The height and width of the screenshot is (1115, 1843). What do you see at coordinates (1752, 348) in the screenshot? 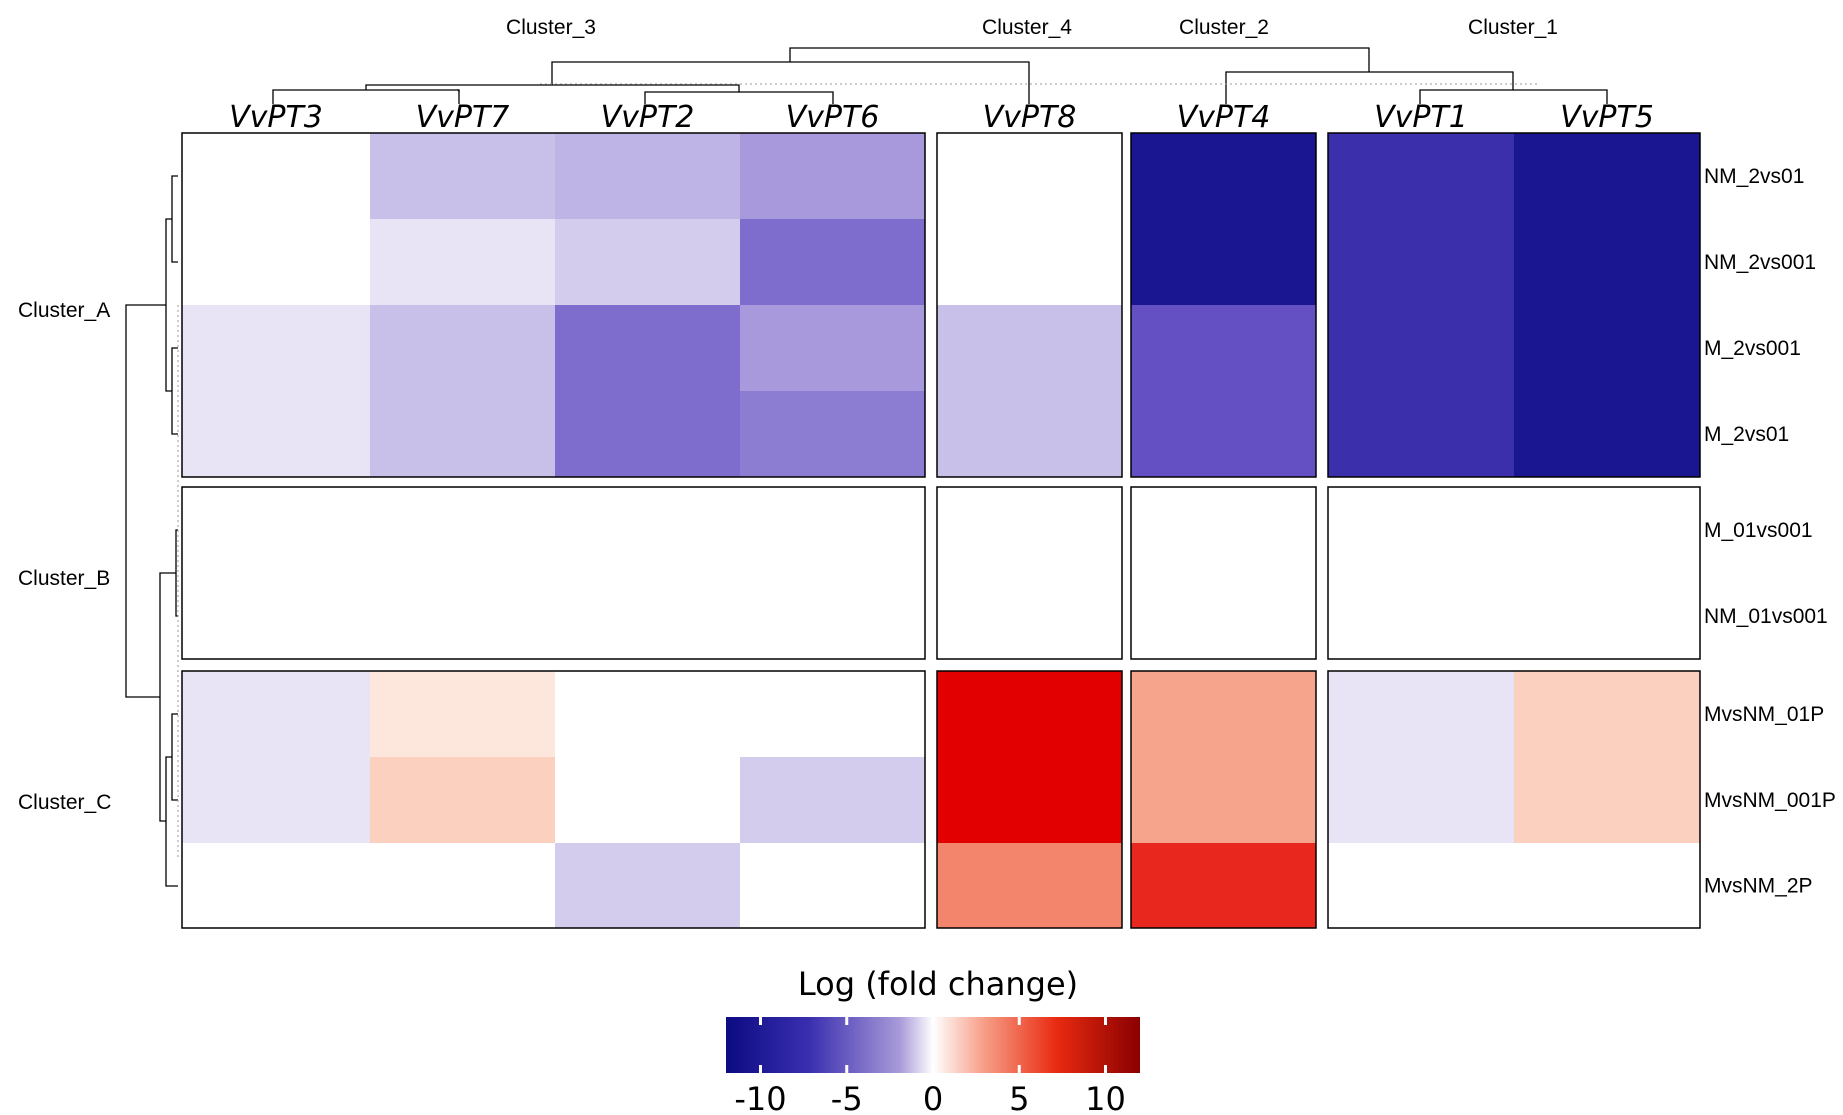
I see `row-label-m-2vs001: M_2vs001` at bounding box center [1752, 348].